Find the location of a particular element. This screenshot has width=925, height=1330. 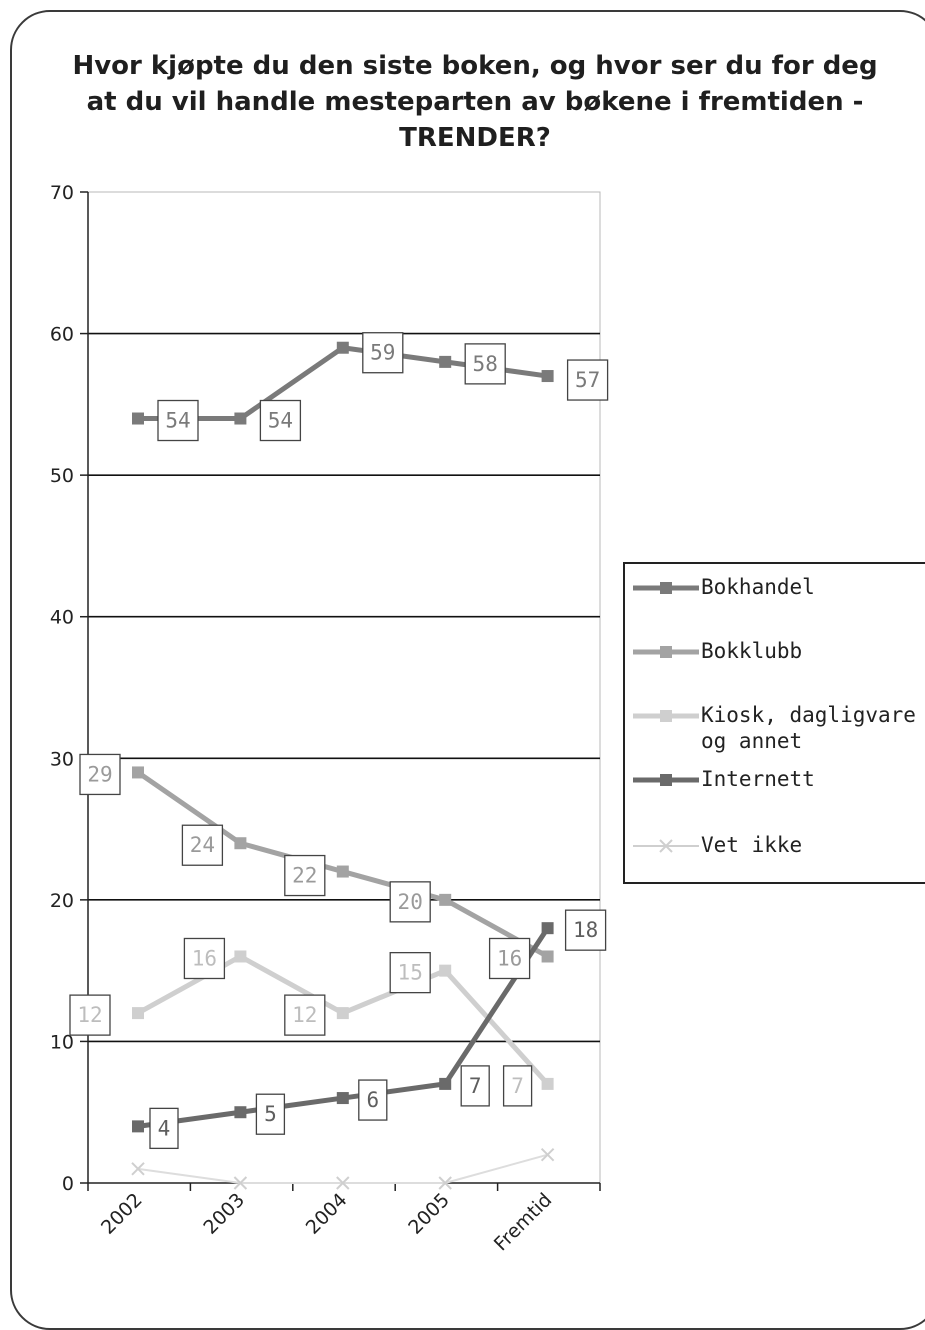

data-label: 58 is located at coordinates (485, 364).